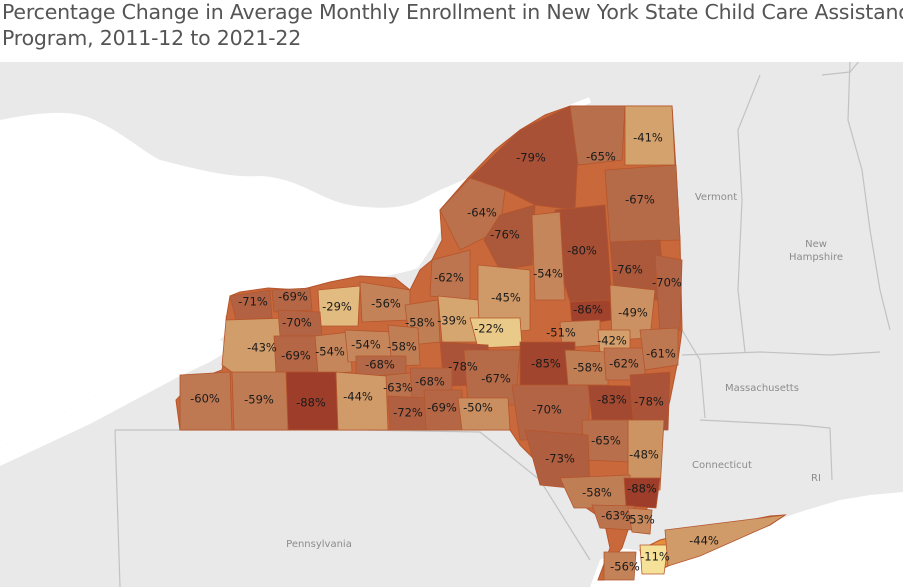 The width and height of the screenshot is (903, 587). I want to click on county-label: -43%, so click(262, 348).